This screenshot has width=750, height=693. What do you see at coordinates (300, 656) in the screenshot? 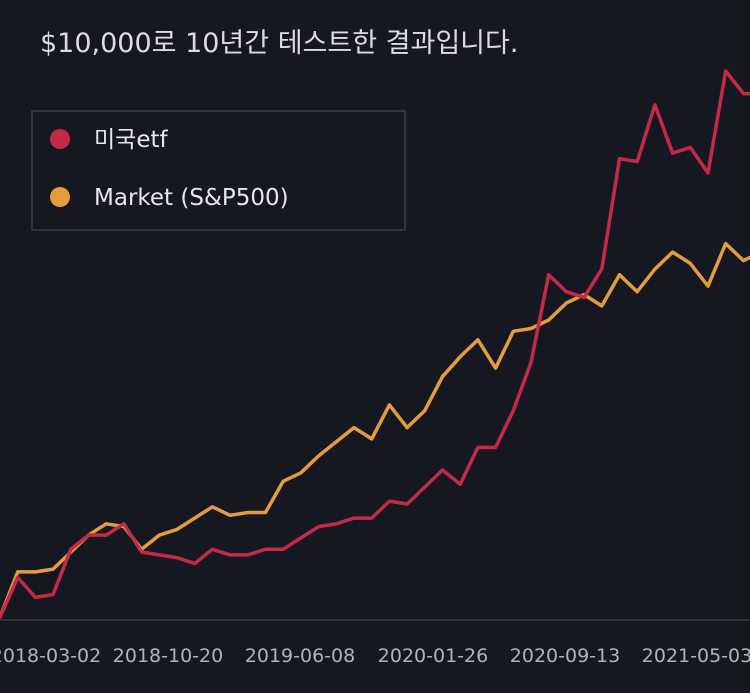
I see `x-tick-label: 2019-06-08` at bounding box center [300, 656].